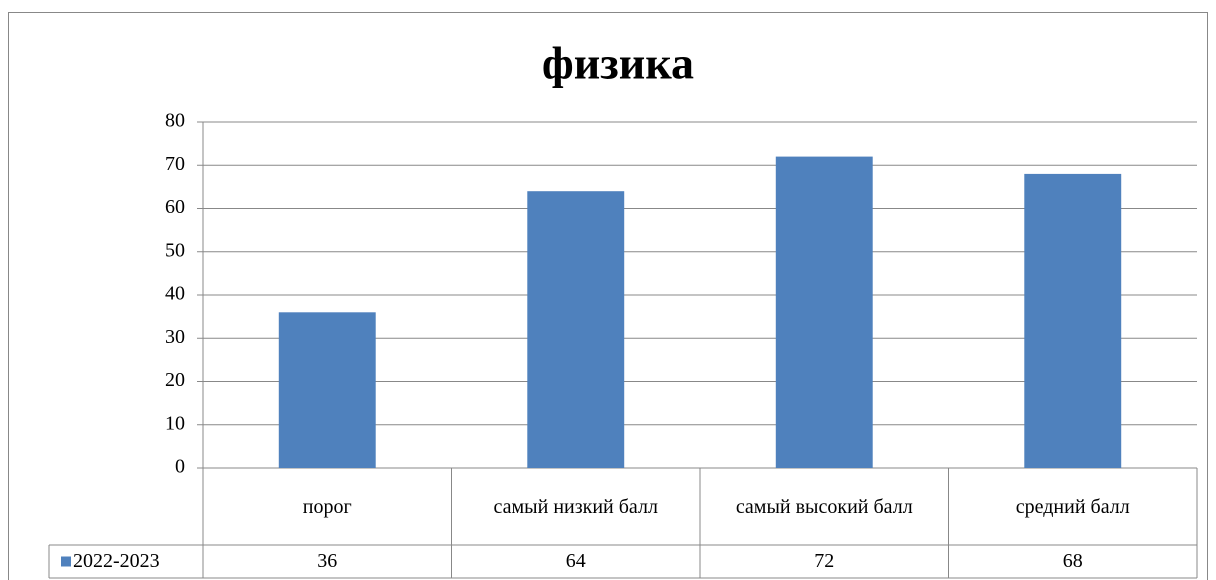 The image size is (1216, 580). Describe the element at coordinates (824, 561) in the screenshot. I see `table-value: 72` at that location.